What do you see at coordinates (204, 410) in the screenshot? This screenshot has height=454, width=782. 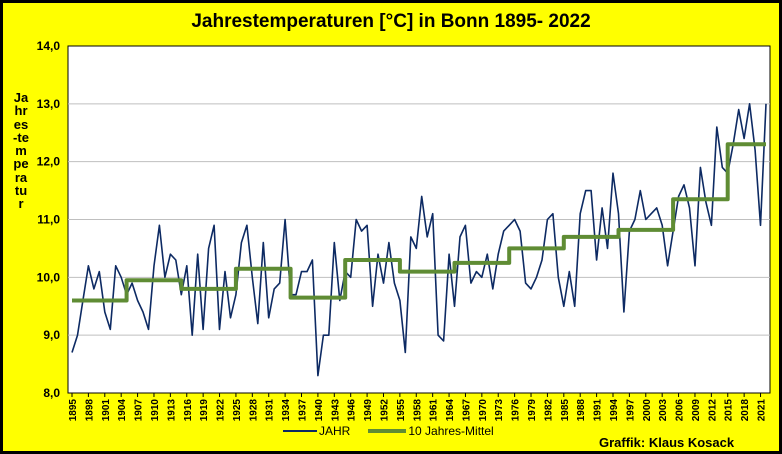 I see `x-tick-label: 1919` at bounding box center [204, 410].